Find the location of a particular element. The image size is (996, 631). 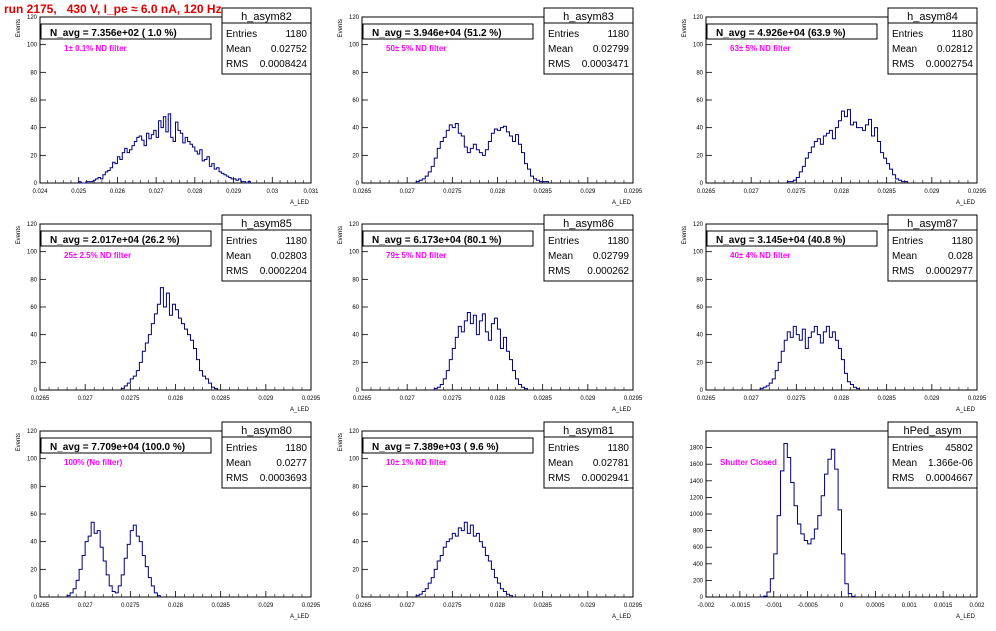

stats-title: hPed_asym is located at coordinates (932, 431).